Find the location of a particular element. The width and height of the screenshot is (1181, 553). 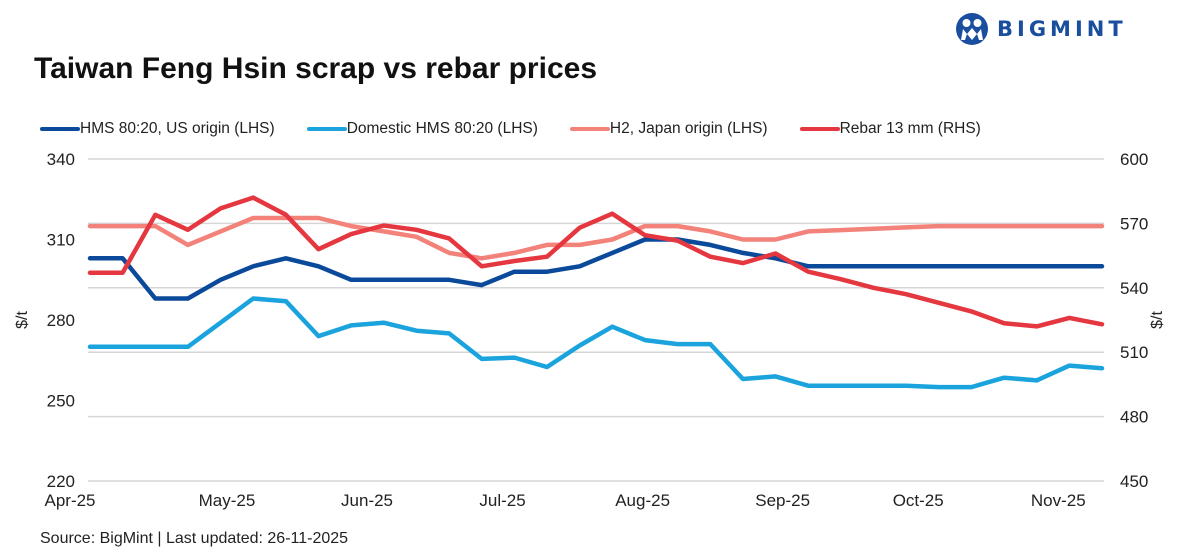

y-tick-label-left: 340 is located at coordinates (61, 159).